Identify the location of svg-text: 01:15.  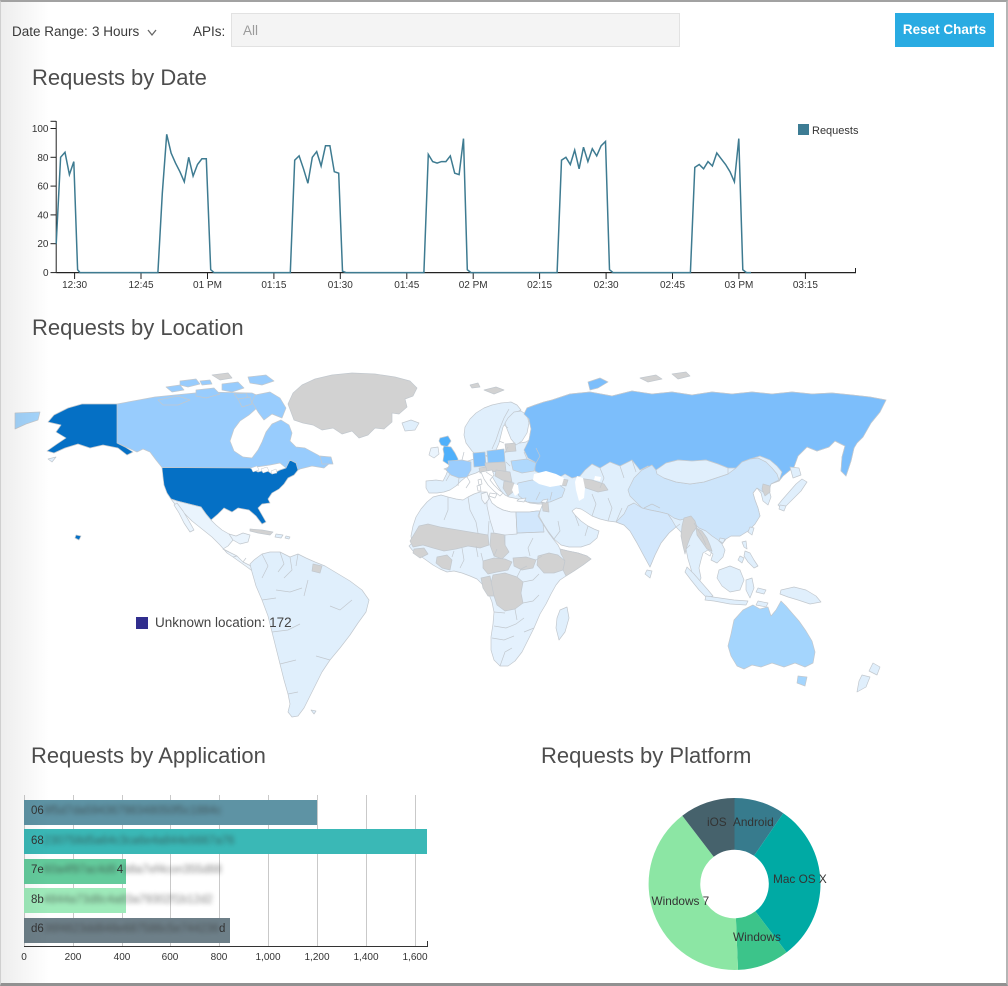
(273, 285).